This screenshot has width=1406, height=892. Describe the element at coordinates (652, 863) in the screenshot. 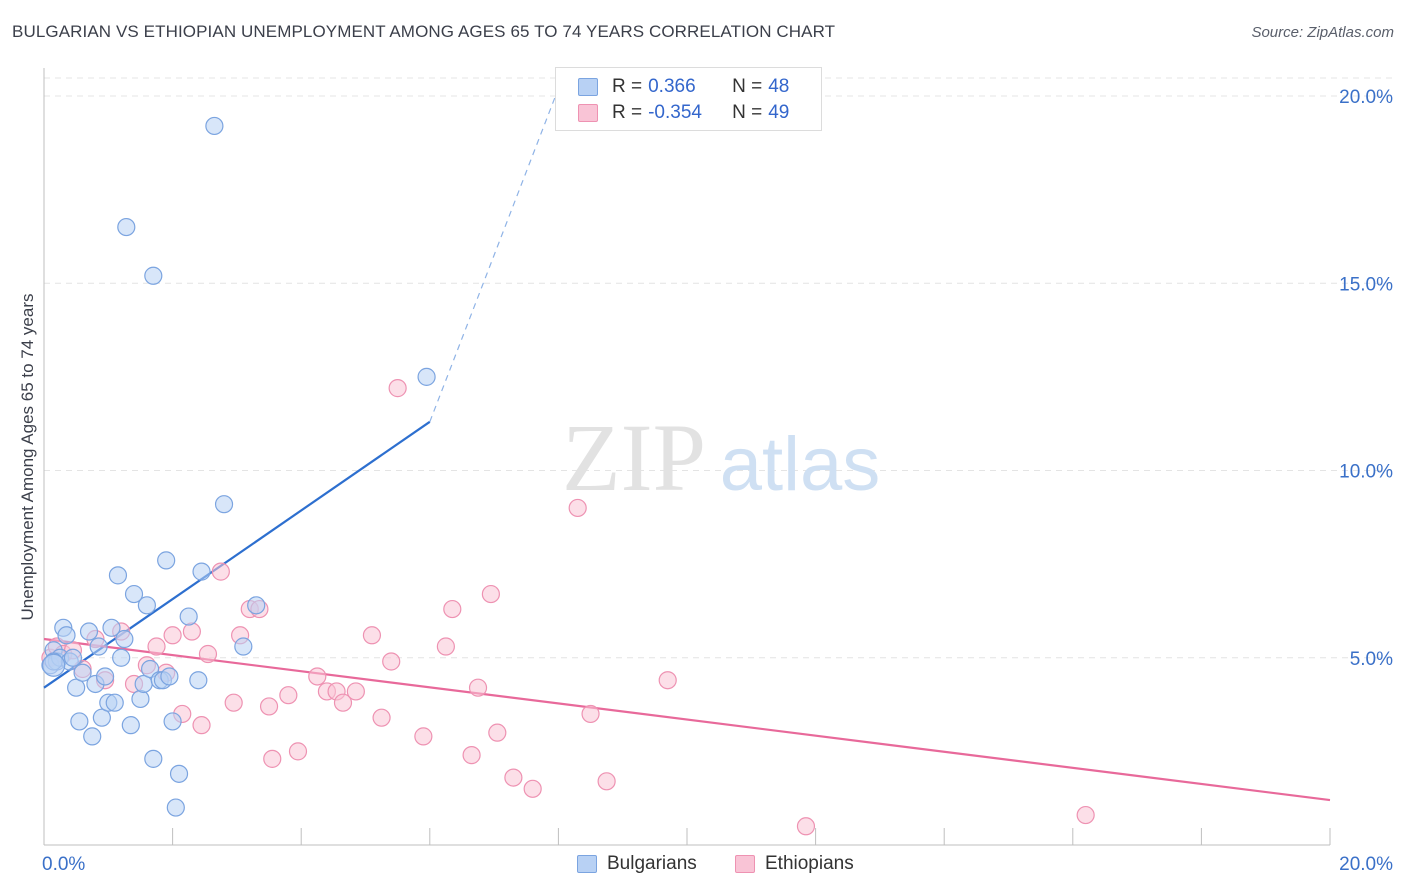

I see `legend-label-bulgarians: Bulgarians` at that location.